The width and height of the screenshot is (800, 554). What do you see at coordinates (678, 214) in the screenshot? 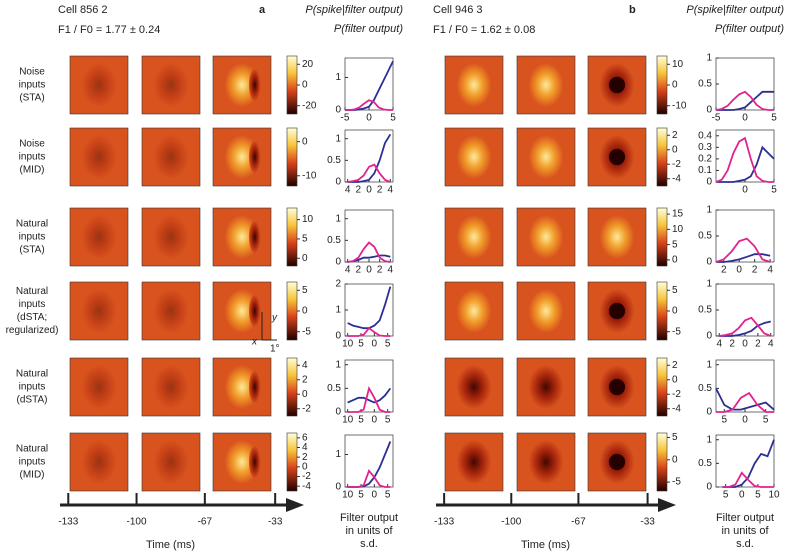
I see `colorbar-tick-label: 15` at bounding box center [678, 214].